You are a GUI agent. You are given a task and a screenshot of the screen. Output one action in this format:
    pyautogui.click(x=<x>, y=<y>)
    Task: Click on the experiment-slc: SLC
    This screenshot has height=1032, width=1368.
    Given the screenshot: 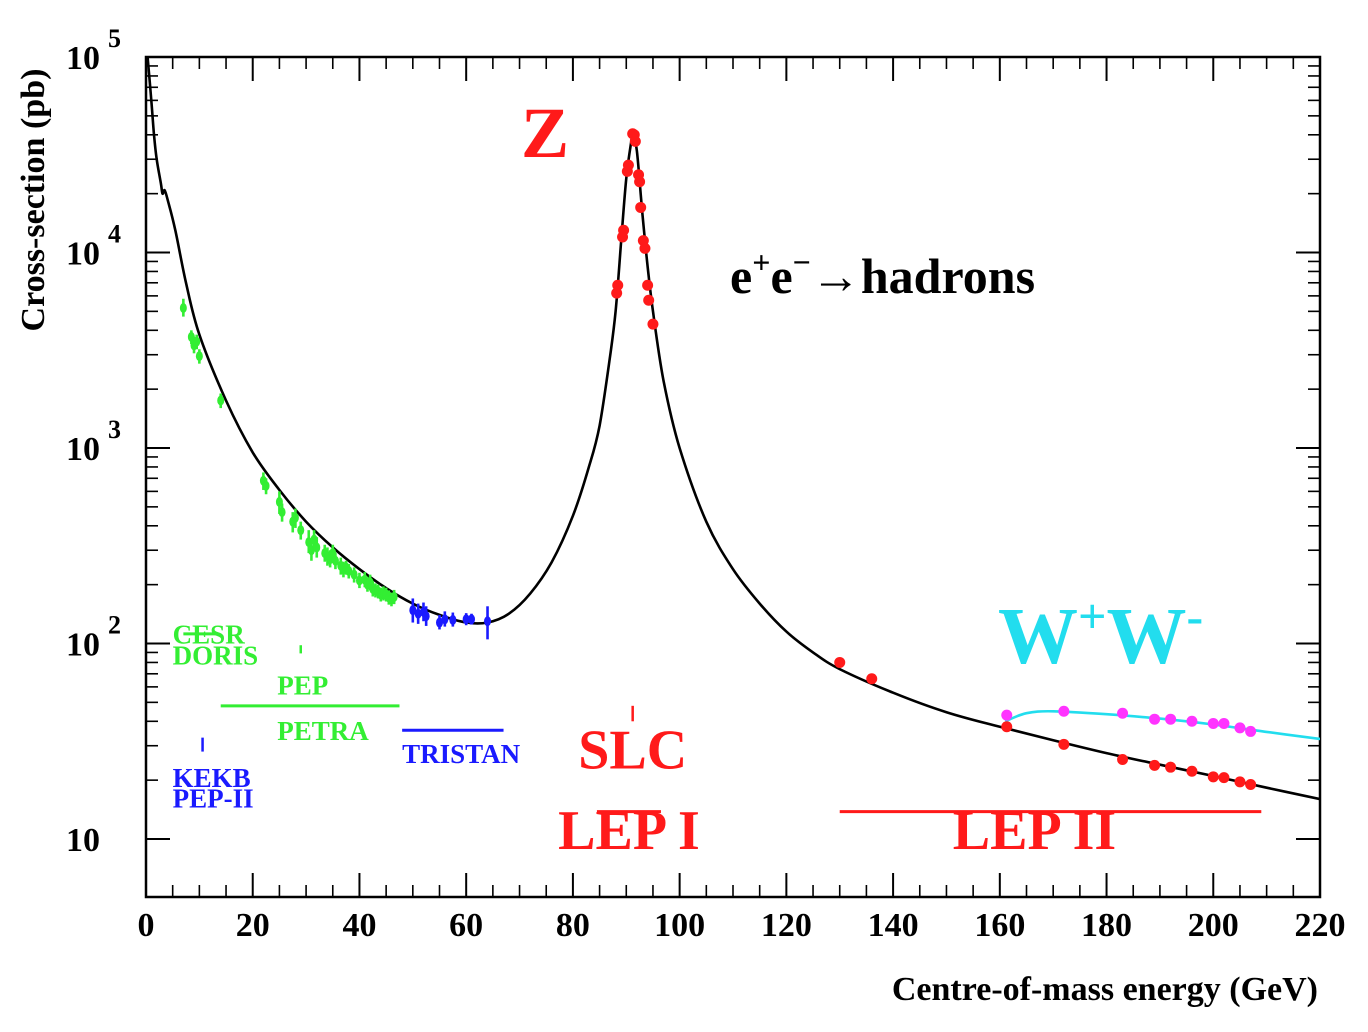 What is the action you would take?
    pyautogui.click(x=632, y=743)
    